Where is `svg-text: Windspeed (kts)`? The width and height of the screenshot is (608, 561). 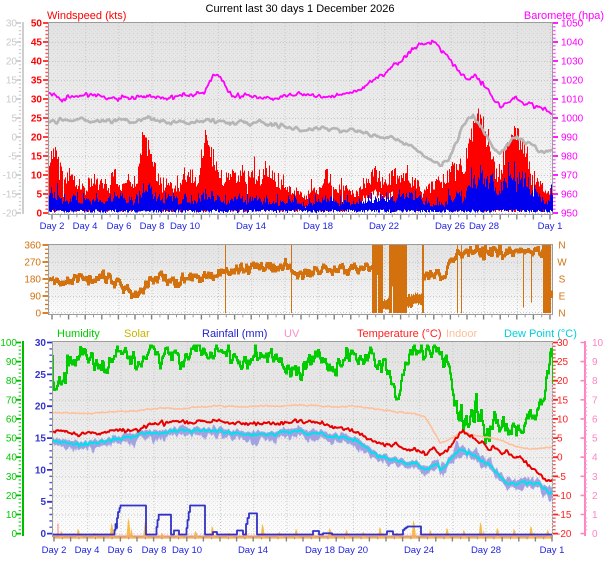 svg-text: Windspeed (kts) is located at coordinates (86, 16).